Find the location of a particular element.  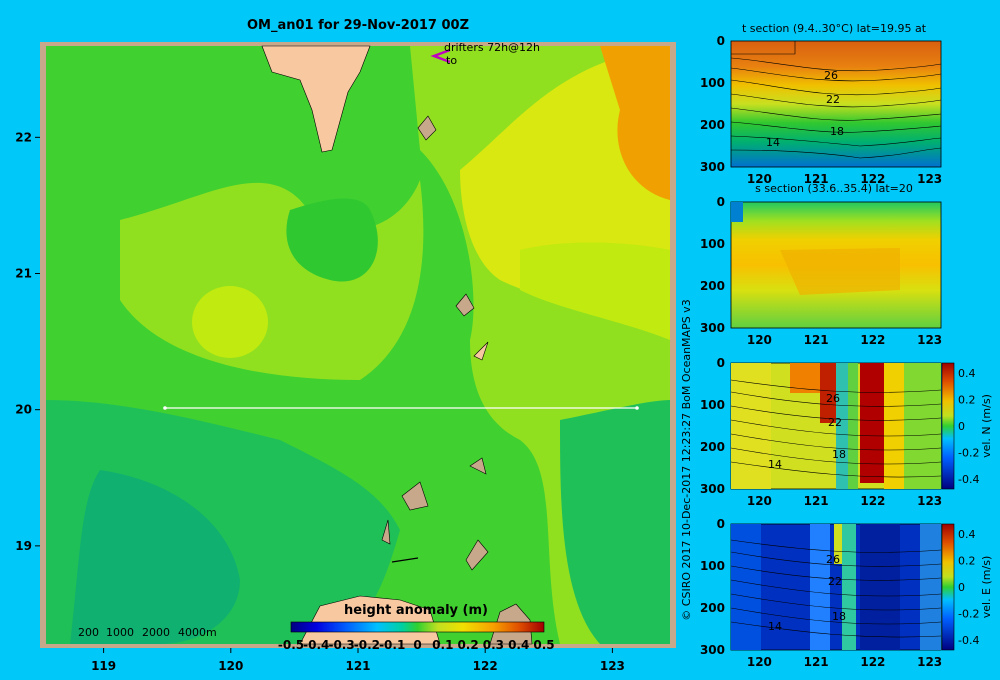

veln-contour-14: 14 is located at coordinates (775, 464).